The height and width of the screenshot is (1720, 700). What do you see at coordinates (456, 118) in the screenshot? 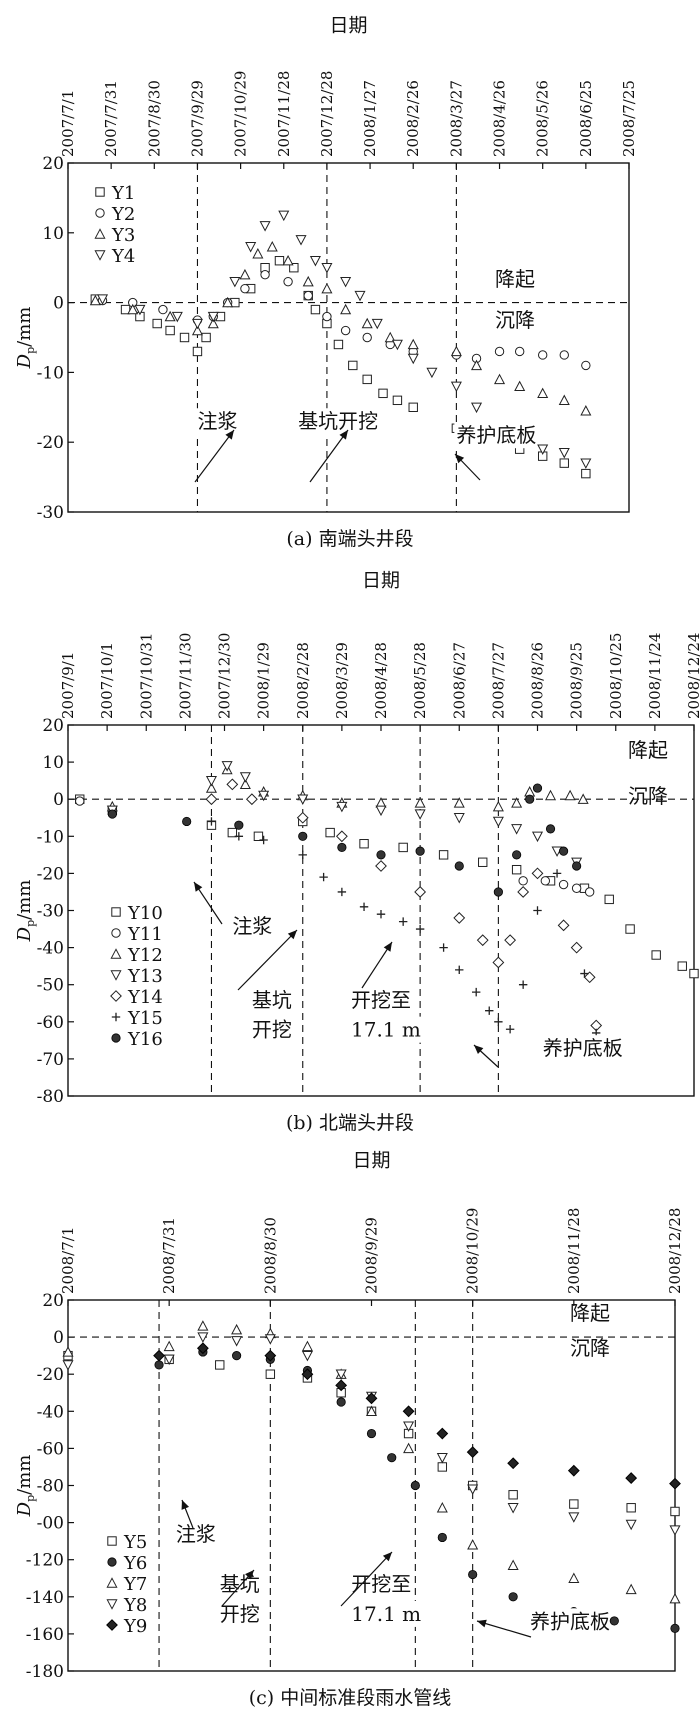
I see `x-tick-label: 2008/3/27` at bounding box center [456, 118].